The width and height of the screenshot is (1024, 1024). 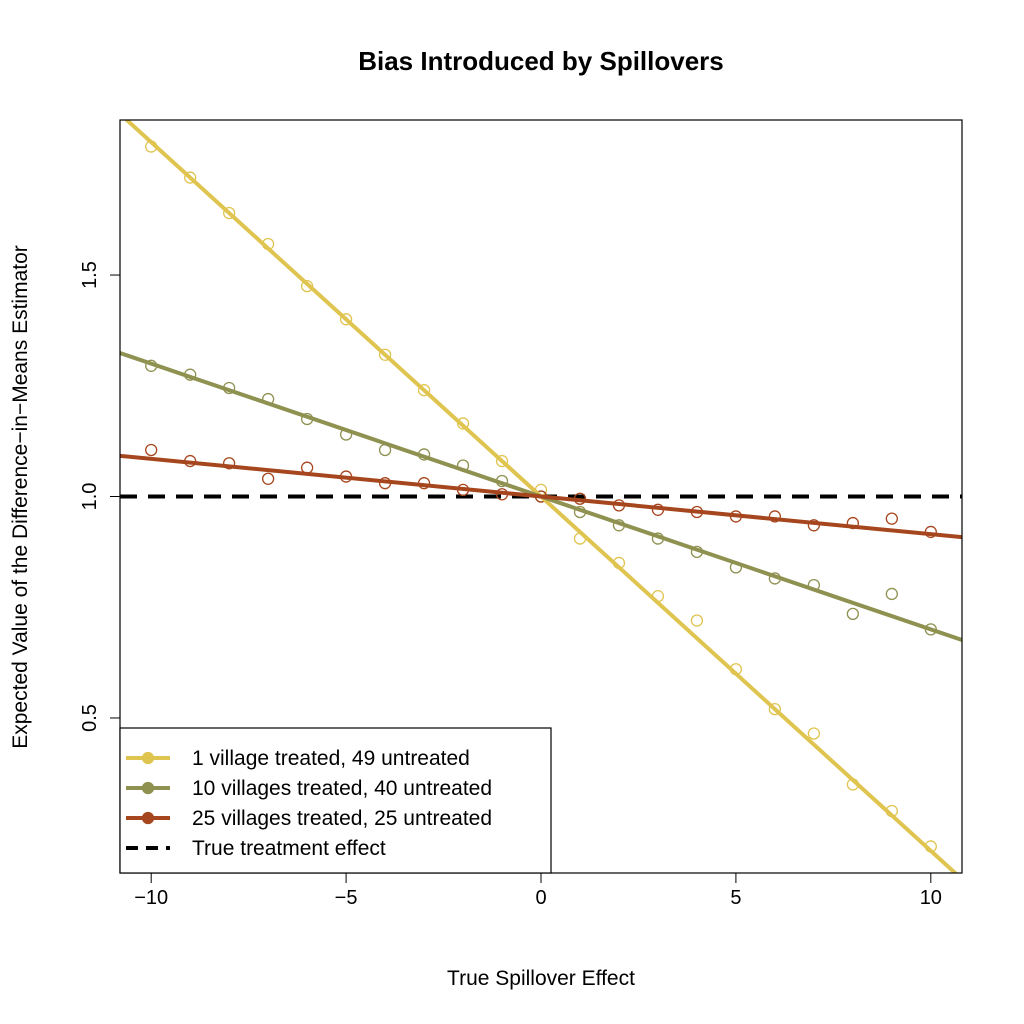 What do you see at coordinates (331, 758) in the screenshot?
I see `legend-label: 1 village treated, 49 untreated` at bounding box center [331, 758].